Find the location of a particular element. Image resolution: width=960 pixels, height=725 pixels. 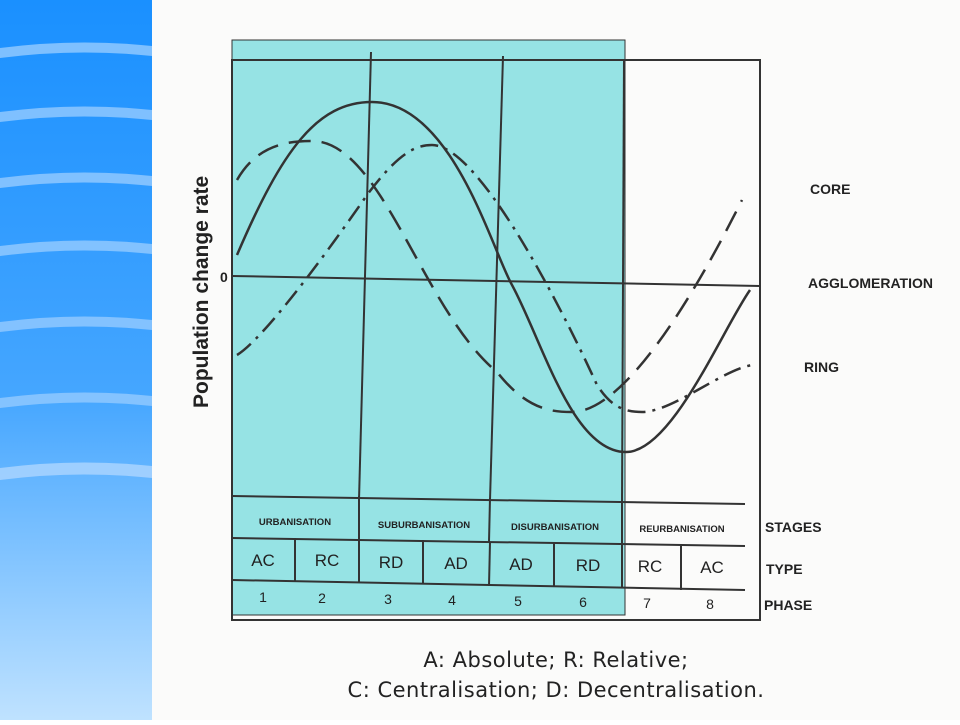

phase-cell: 6 is located at coordinates (583, 602).